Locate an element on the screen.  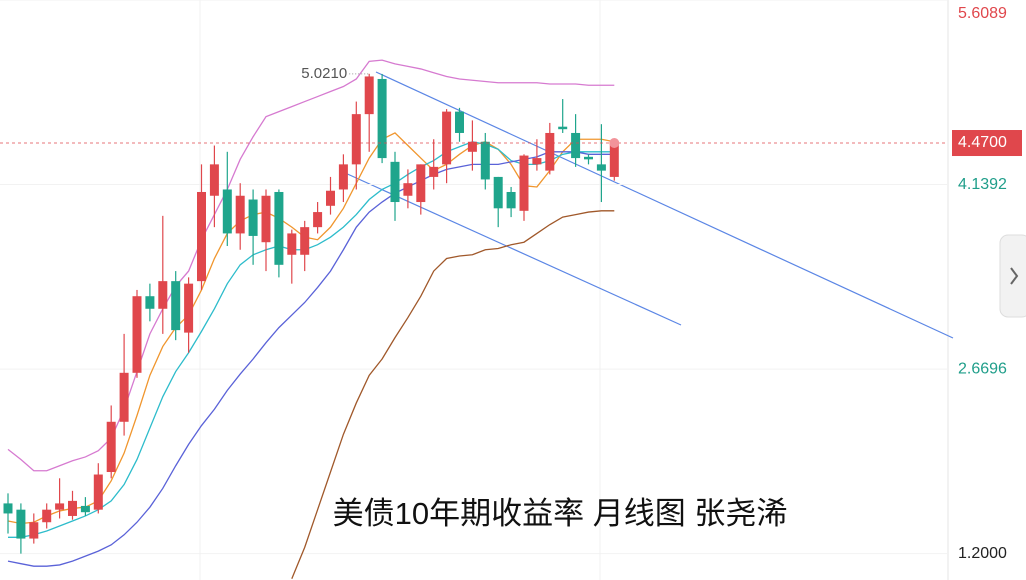
next-button is located at coordinates (1012, 276).